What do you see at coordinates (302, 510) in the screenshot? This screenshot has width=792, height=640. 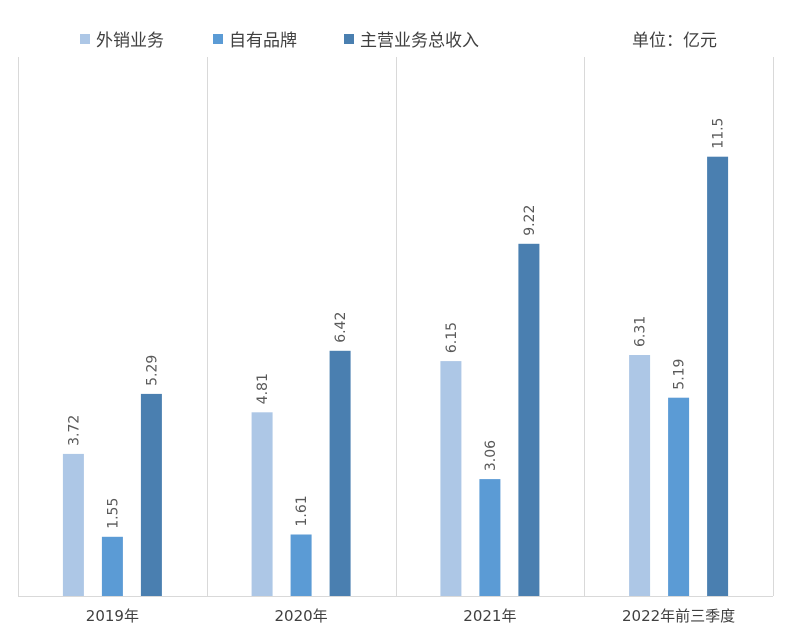 I see `bar-value-label: 1.61` at bounding box center [302, 510].